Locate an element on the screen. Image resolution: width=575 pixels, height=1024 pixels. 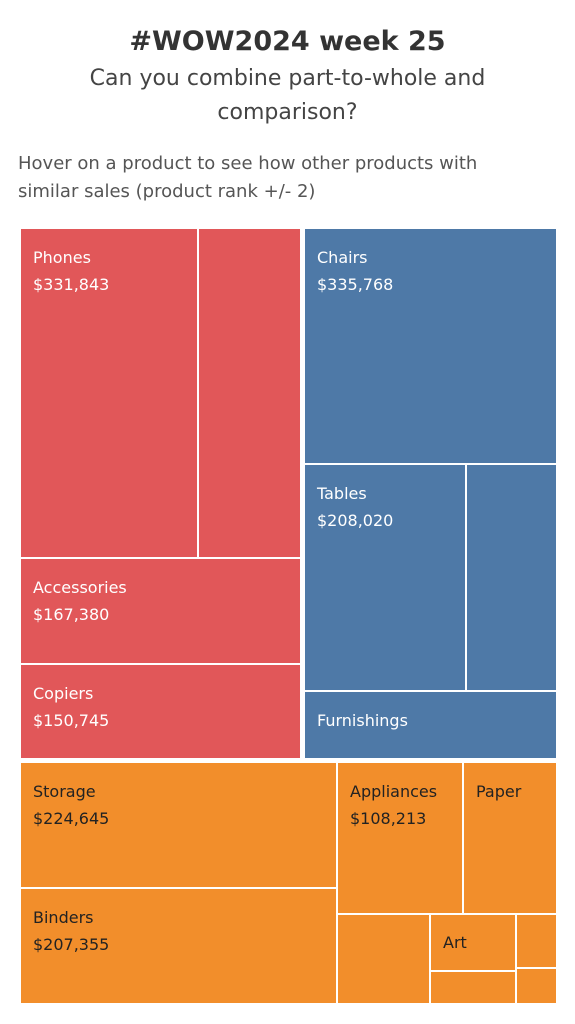
treemap-tile-furnishings: Furnishings is located at coordinates (430, 725).